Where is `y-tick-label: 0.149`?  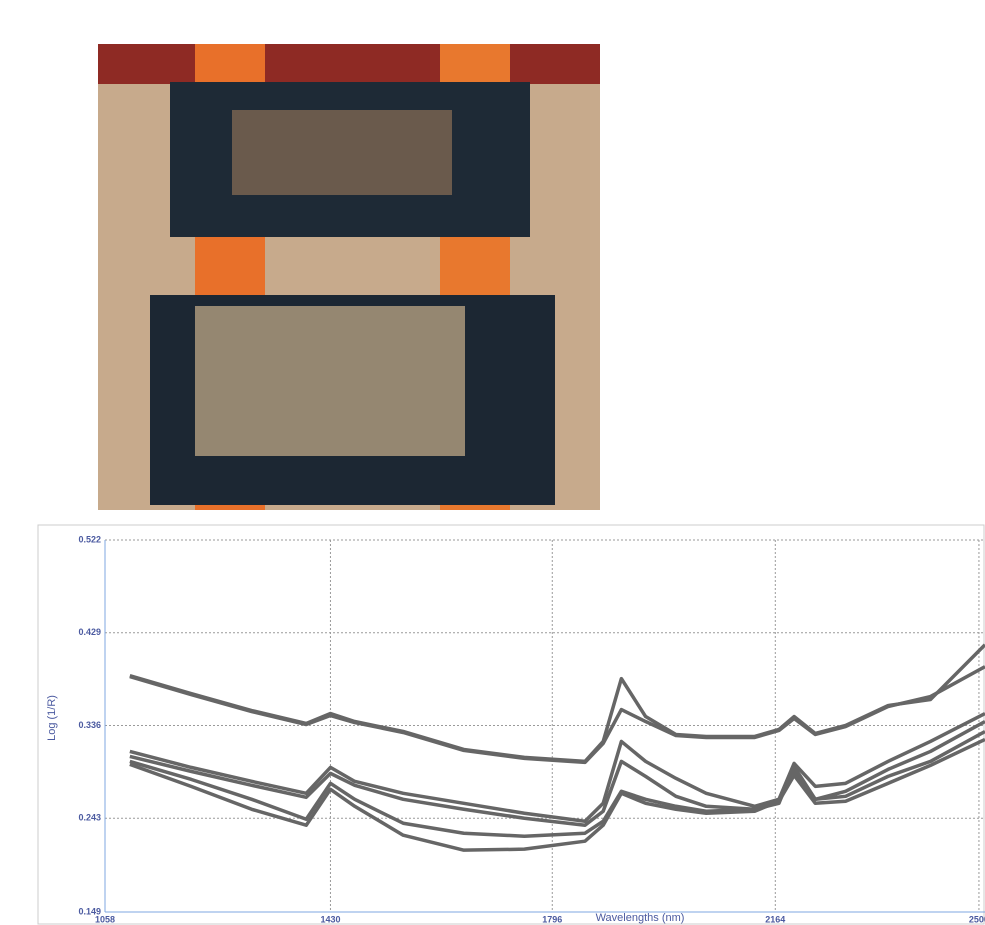 y-tick-label: 0.149 is located at coordinates (89, 911).